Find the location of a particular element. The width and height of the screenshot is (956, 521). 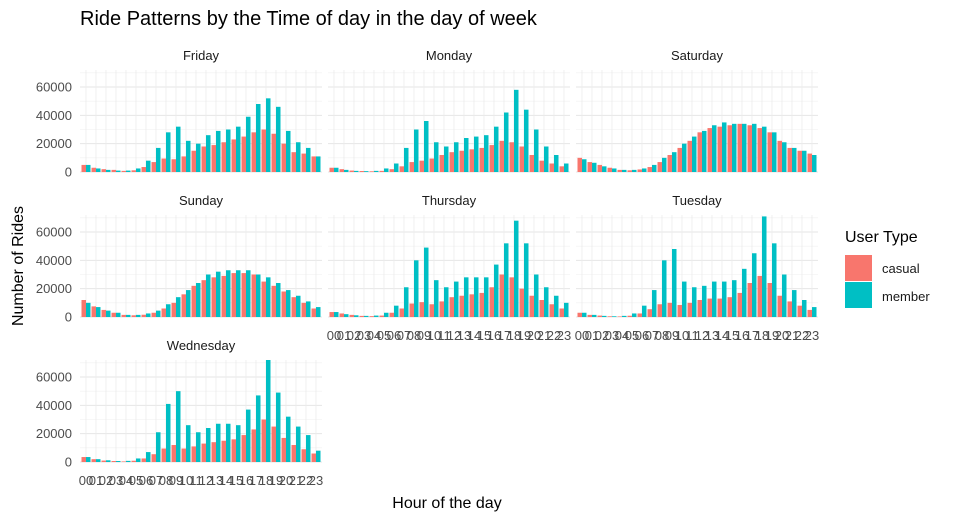

x-tick-label: 11 is located at coordinates (444, 335).